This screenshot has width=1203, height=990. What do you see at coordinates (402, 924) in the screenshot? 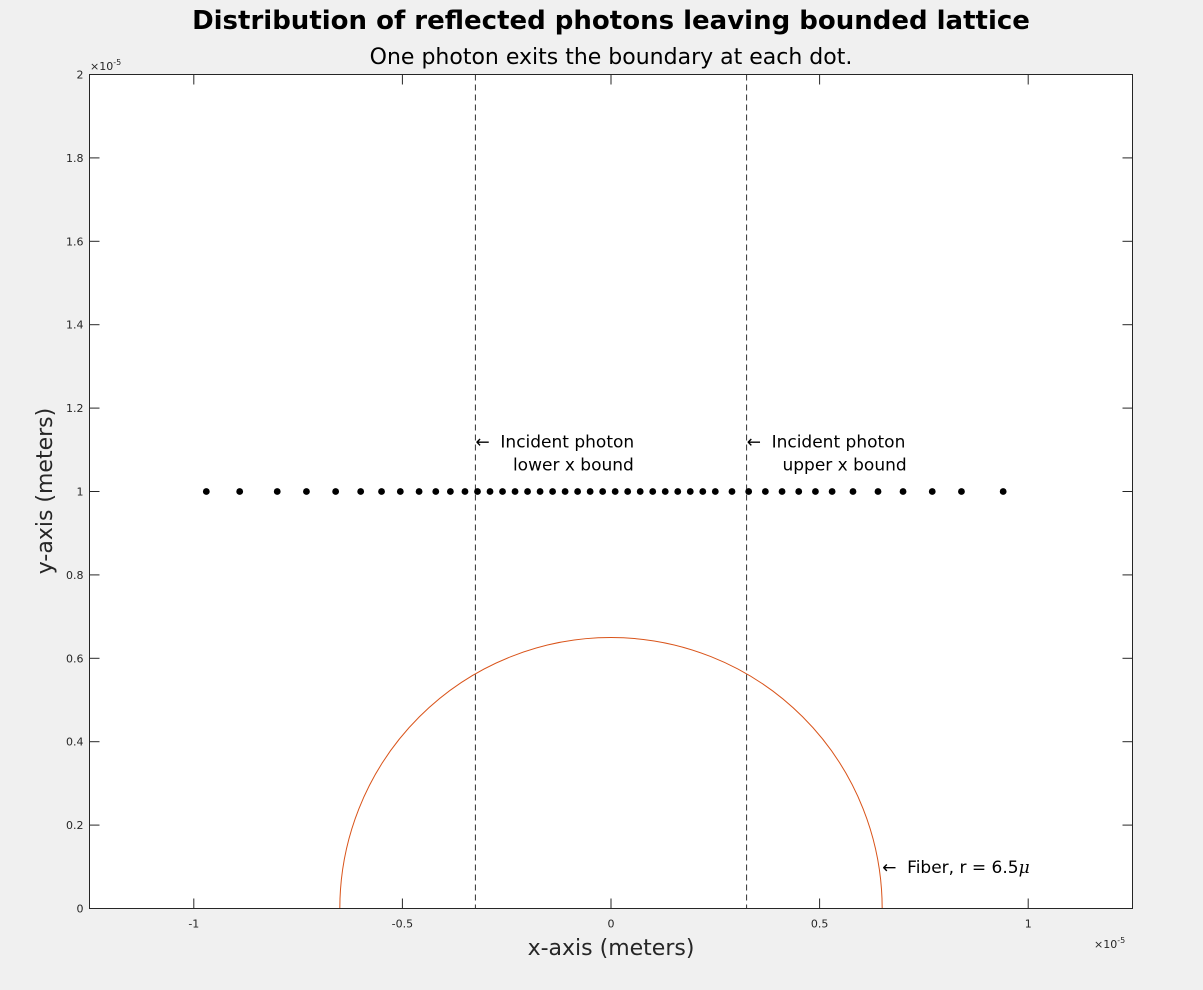
I see `x-tick-label: -0.5` at bounding box center [402, 924].